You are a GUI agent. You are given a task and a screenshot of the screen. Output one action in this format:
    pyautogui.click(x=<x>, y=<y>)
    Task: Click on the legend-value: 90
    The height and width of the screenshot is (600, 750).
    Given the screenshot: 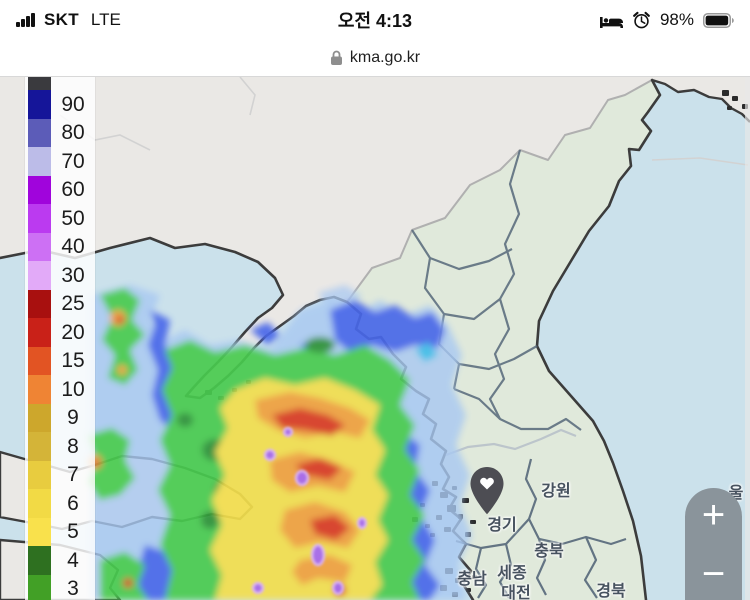 What is the action you would take?
    pyautogui.click(x=73, y=104)
    